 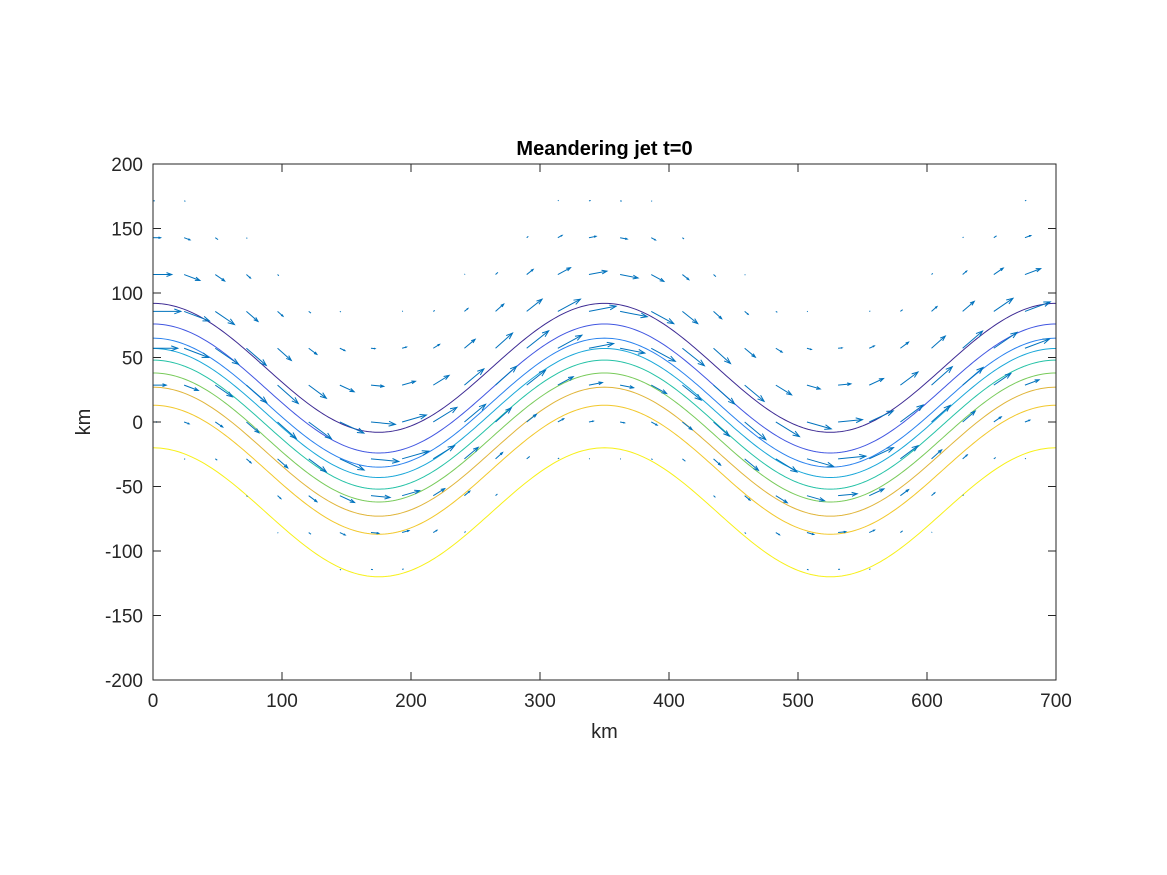 What do you see at coordinates (124, 681) in the screenshot?
I see `y-tick-label: -200` at bounding box center [124, 681].